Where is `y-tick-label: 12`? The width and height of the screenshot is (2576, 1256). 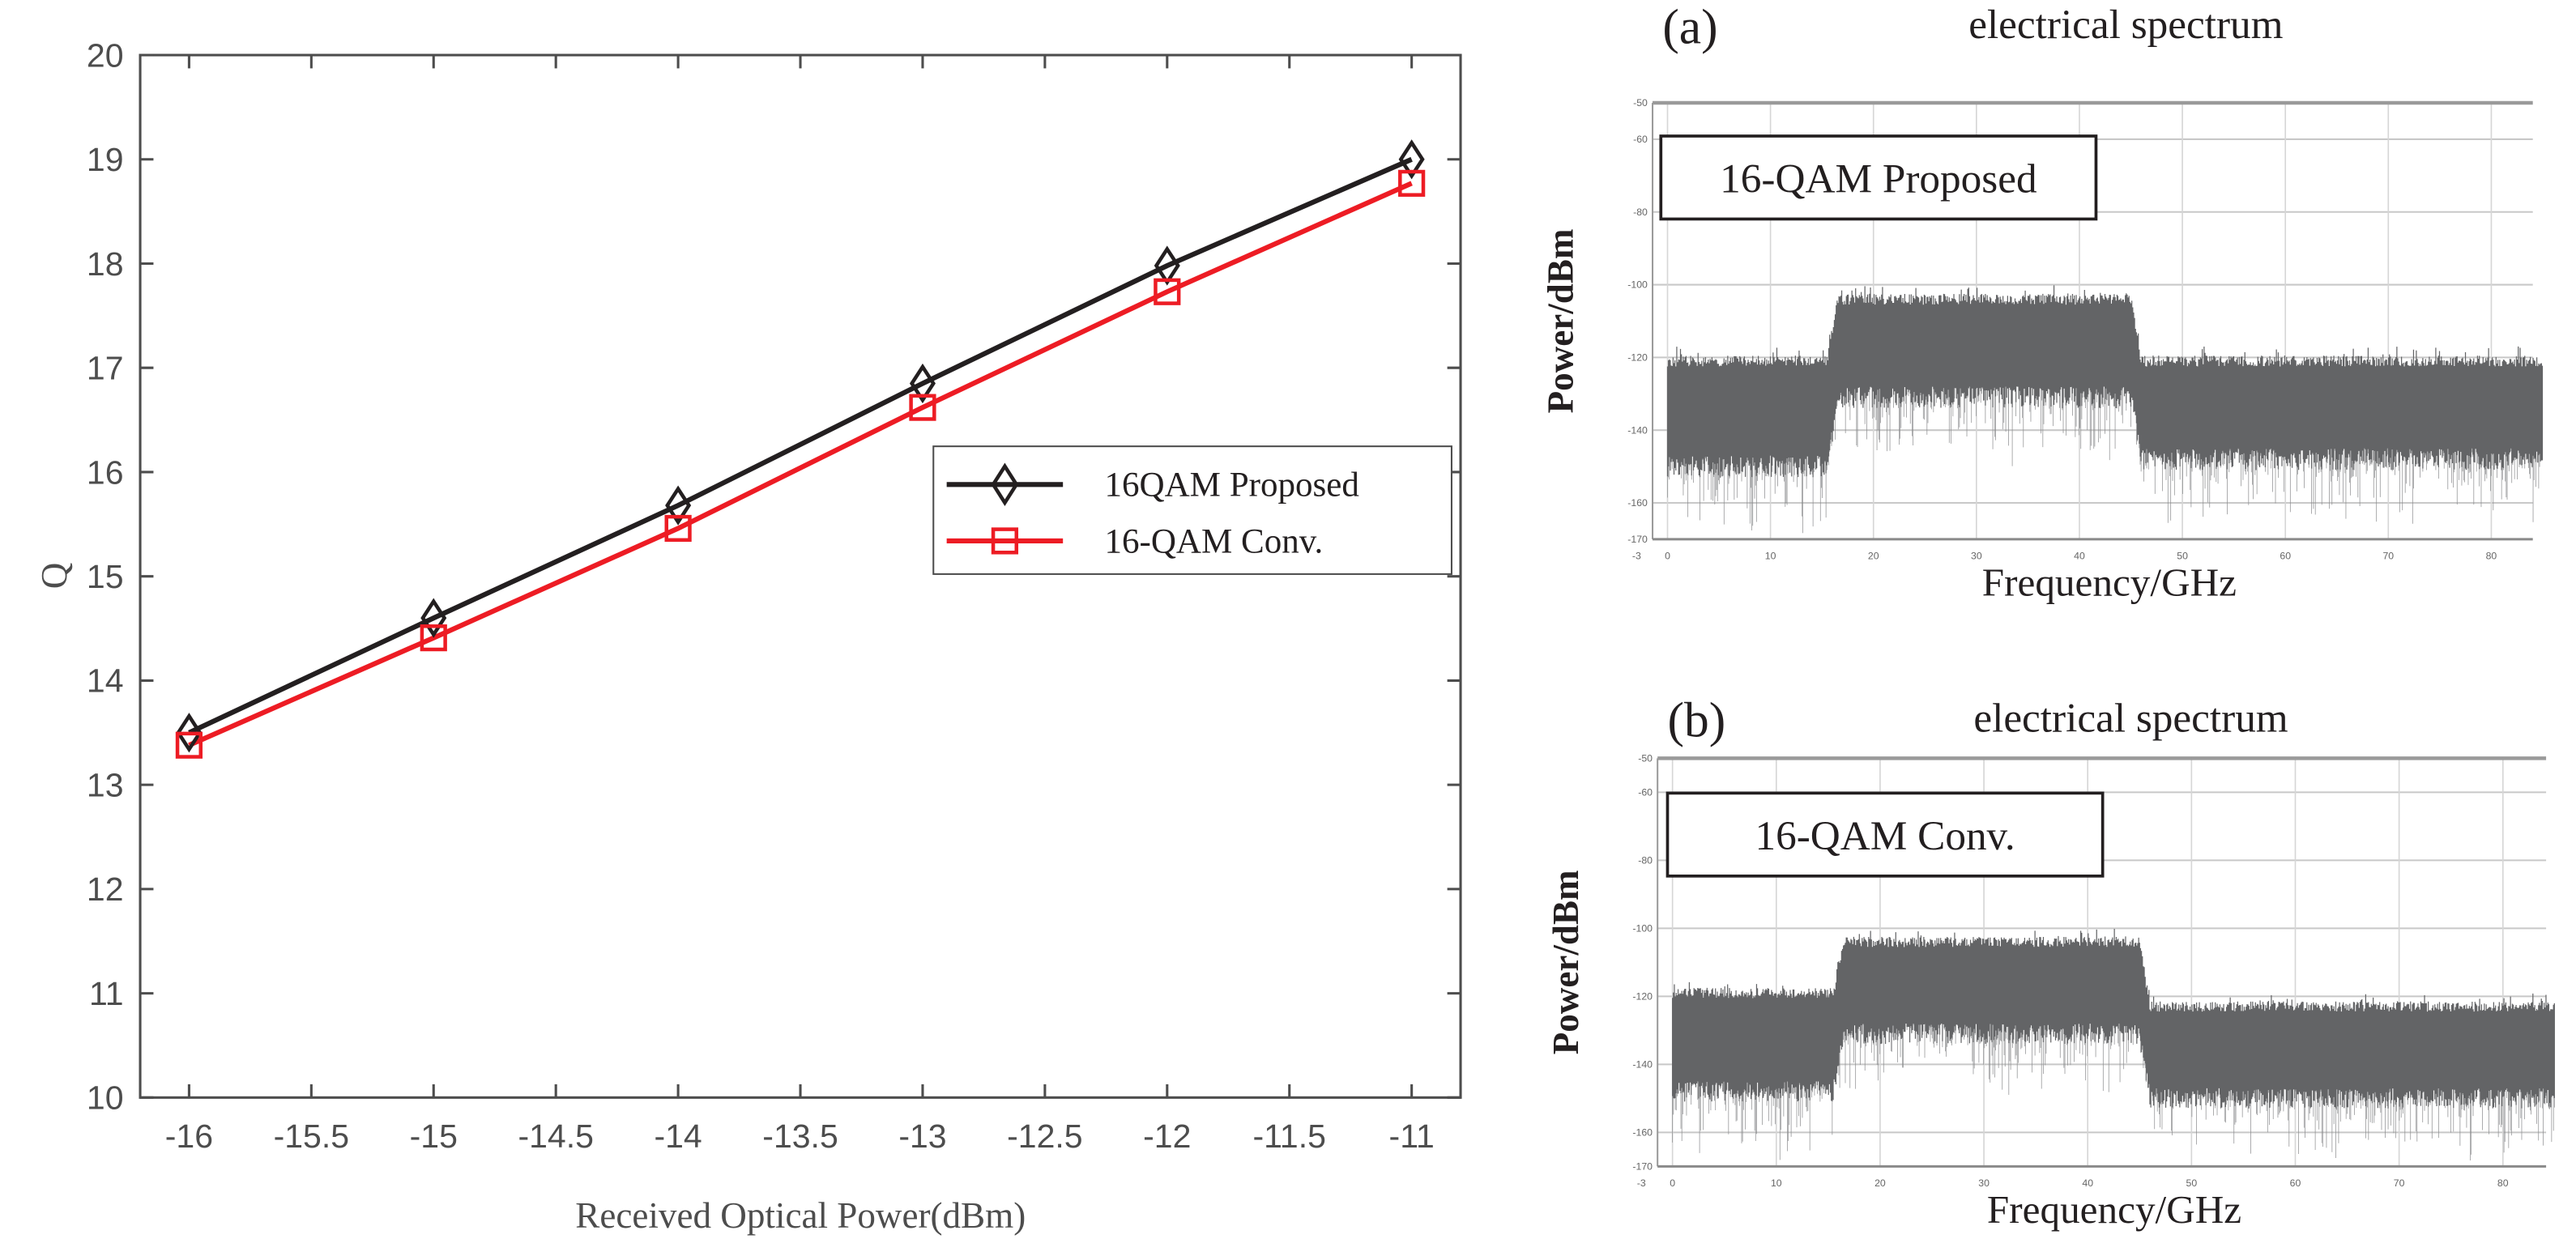
y-tick-label: 12 is located at coordinates (105, 889).